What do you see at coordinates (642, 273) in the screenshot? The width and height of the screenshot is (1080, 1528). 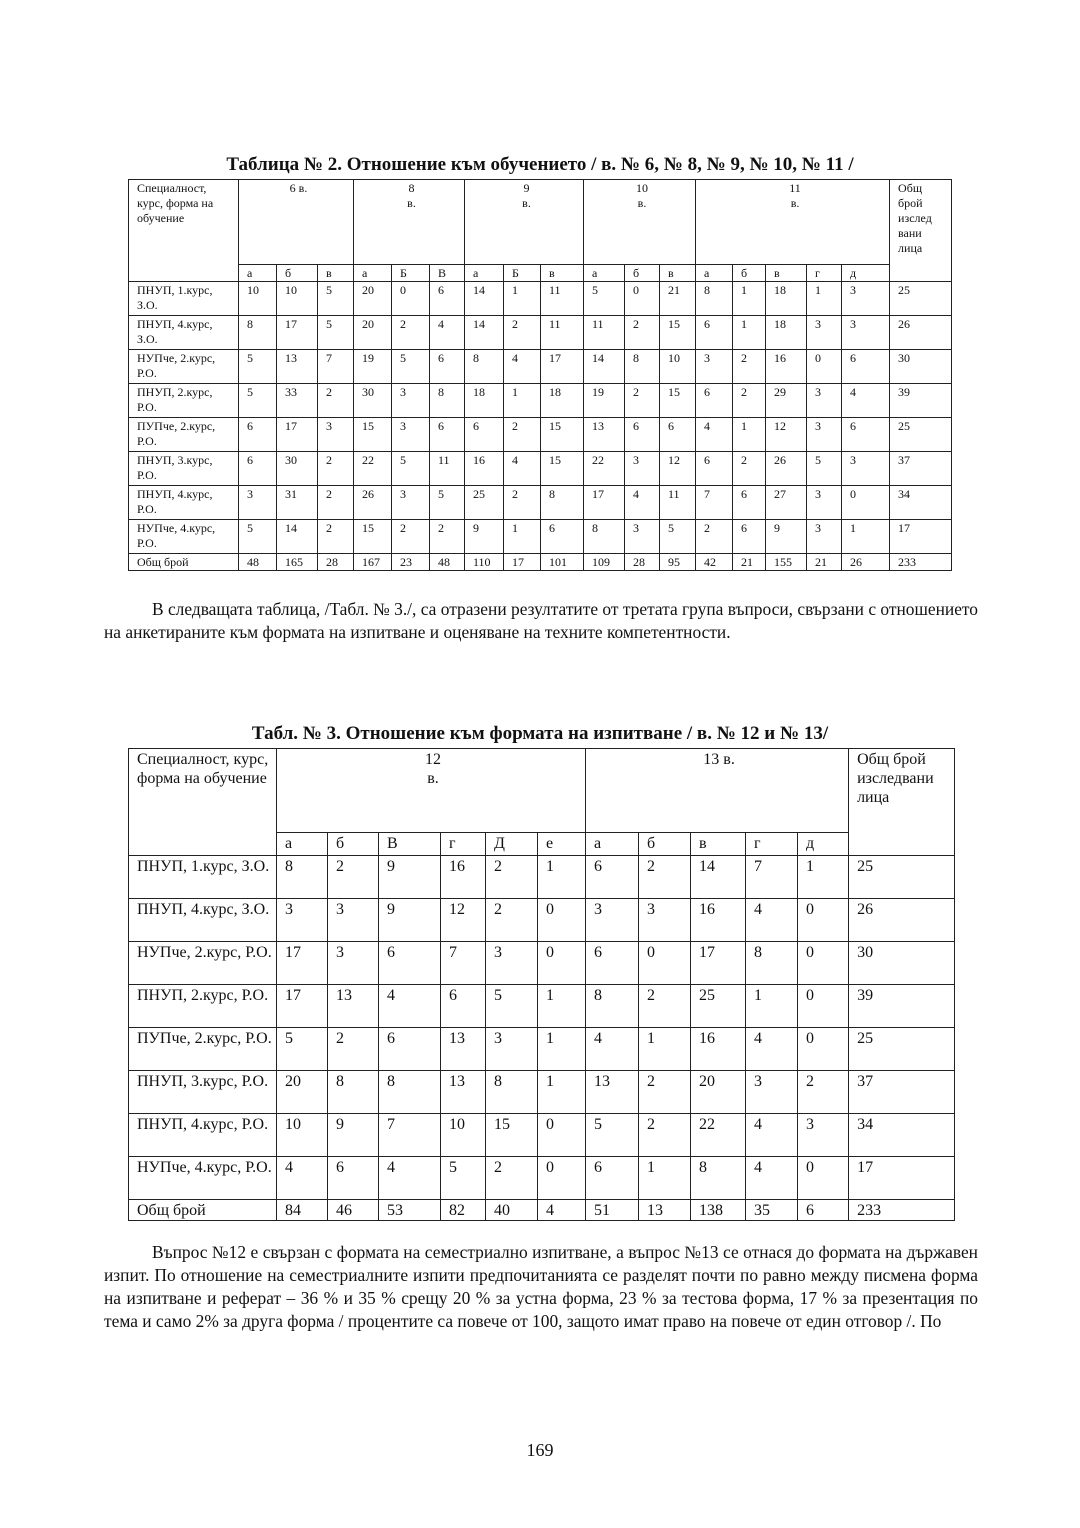 I see `answer-option-cell: б` at bounding box center [642, 273].